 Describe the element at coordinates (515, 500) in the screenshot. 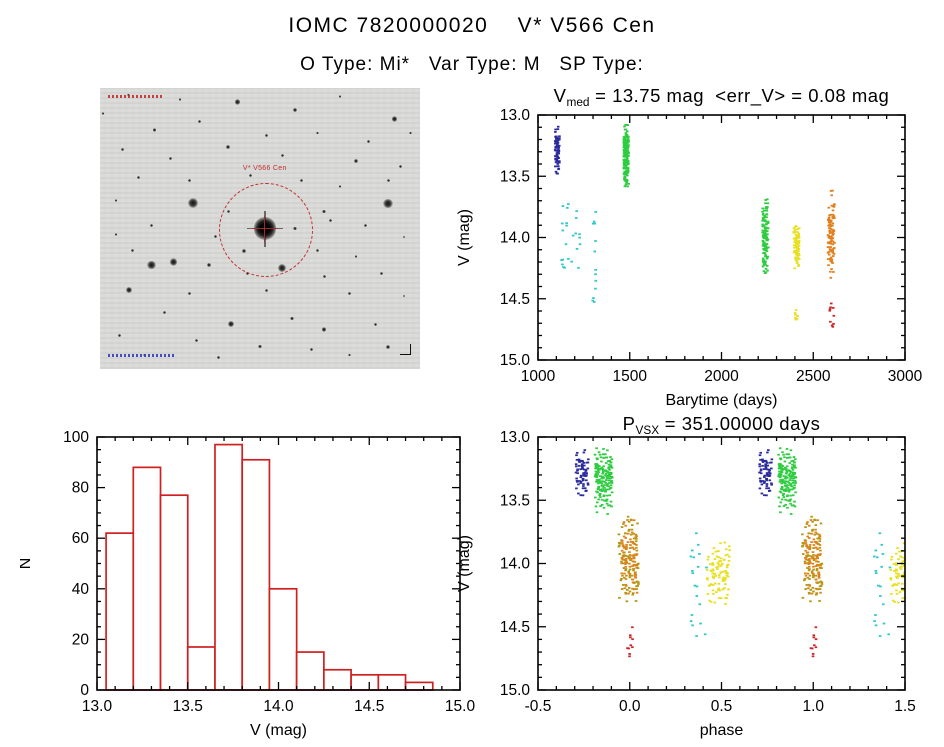

I see `plot-element: 13.5` at that location.